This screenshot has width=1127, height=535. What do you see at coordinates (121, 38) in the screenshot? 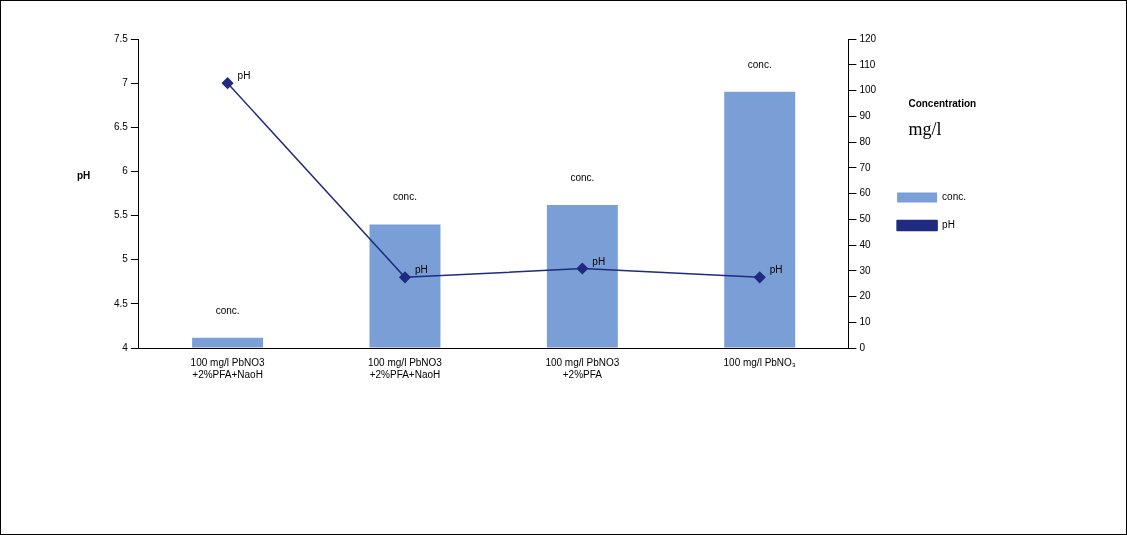
I see `y-tick-label: 7.5` at bounding box center [121, 38].